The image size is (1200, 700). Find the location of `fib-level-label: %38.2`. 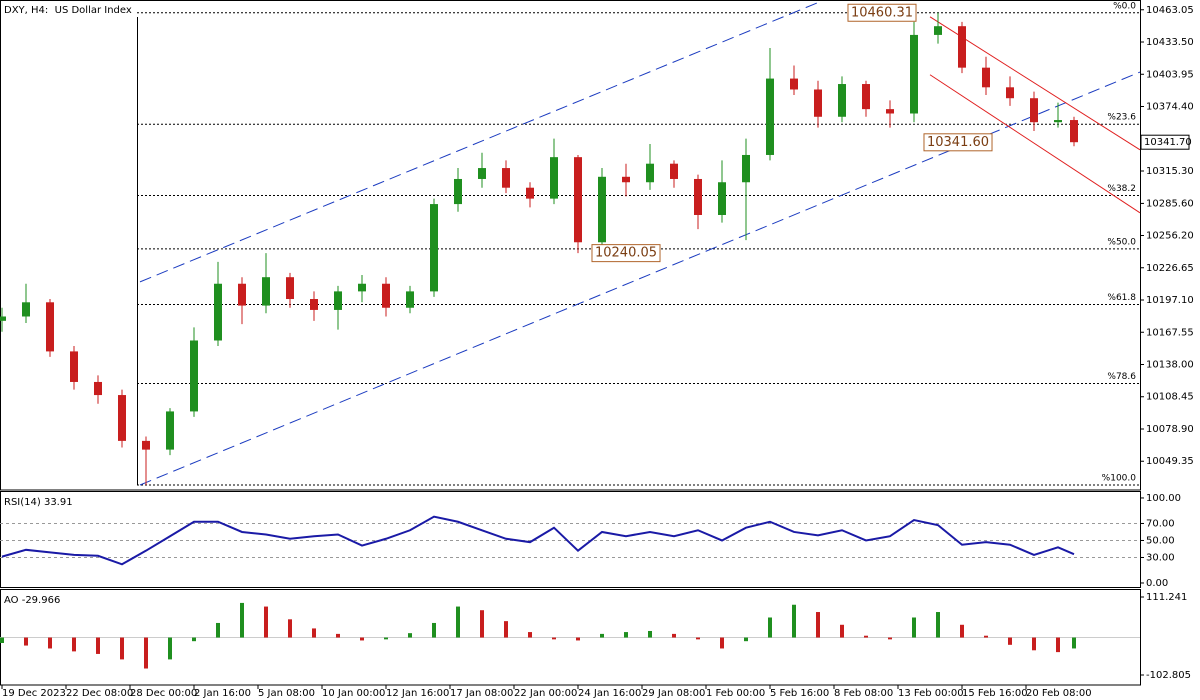

fib-level-label: %38.2 is located at coordinates (1121, 189).